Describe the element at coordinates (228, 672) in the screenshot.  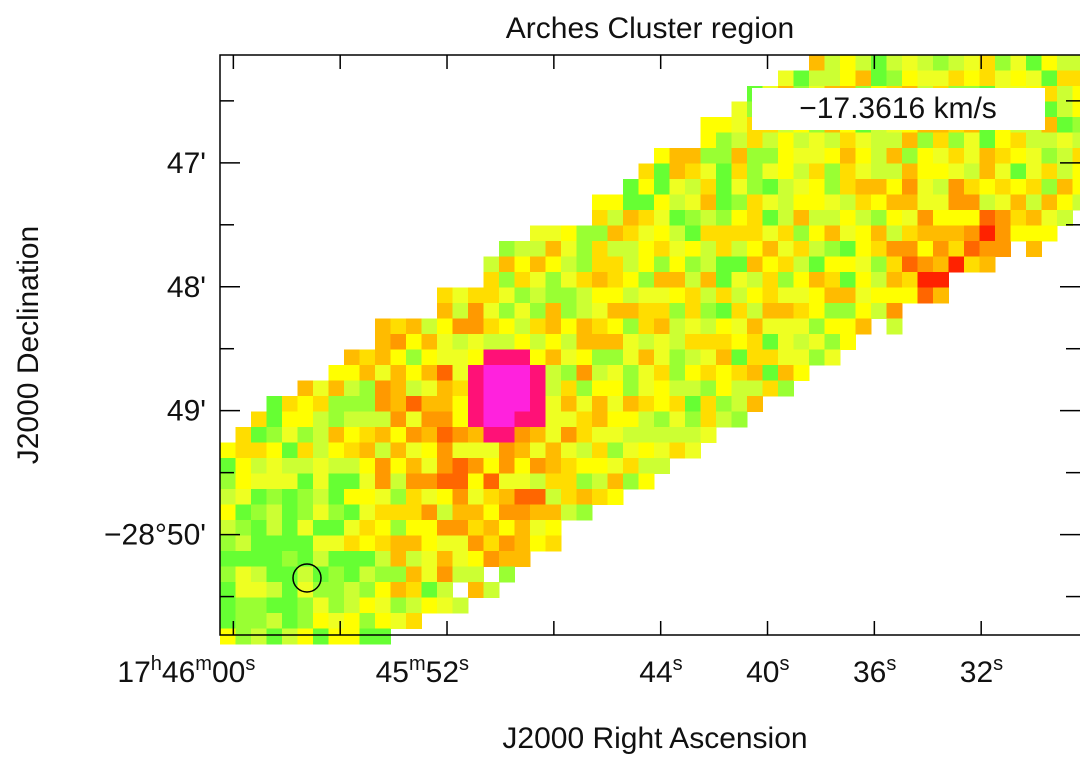
I see `unit-value: 00` at that location.